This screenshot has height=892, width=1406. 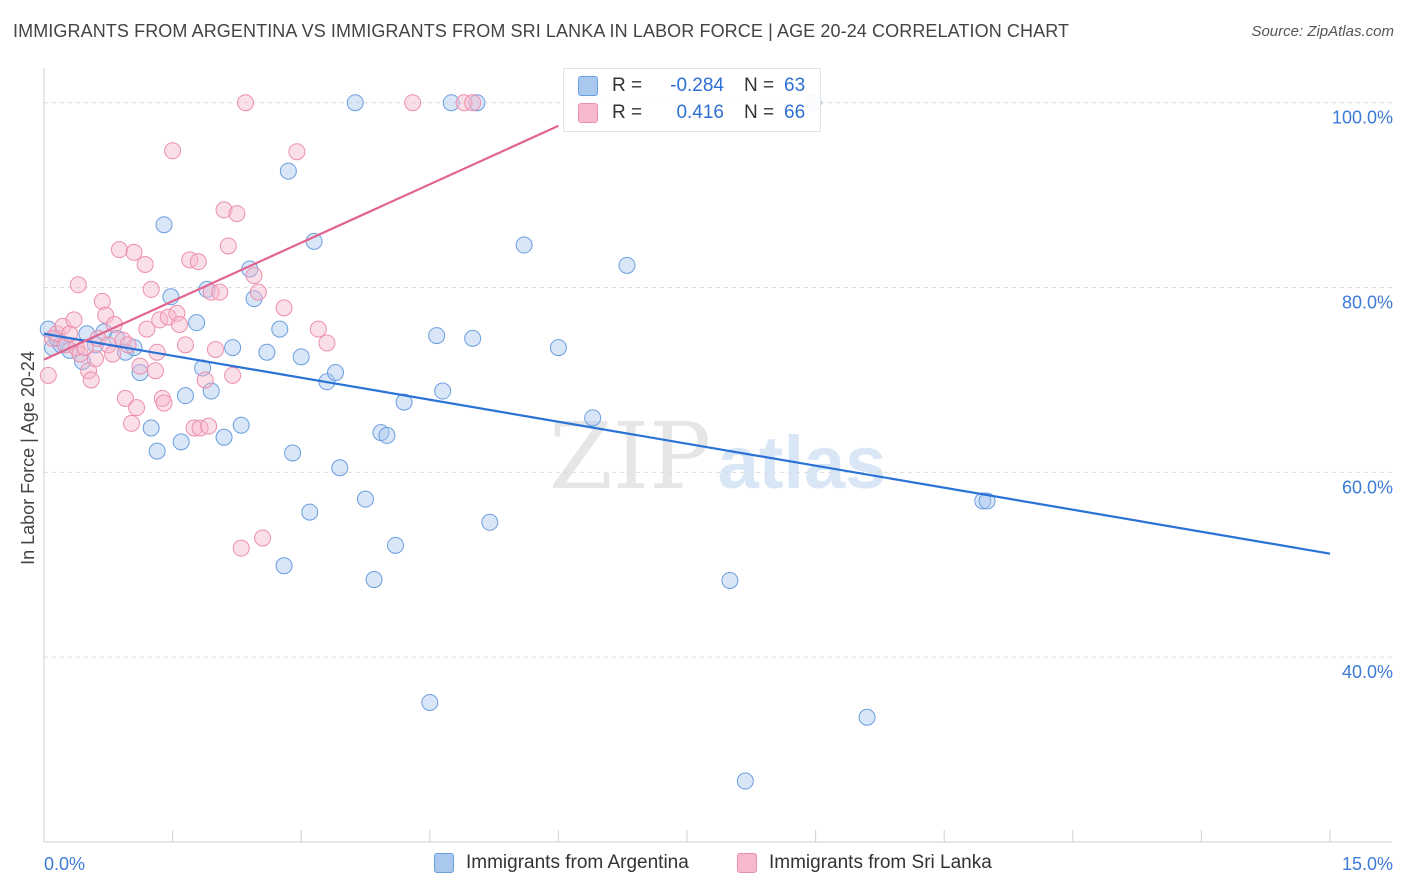 What do you see at coordinates (630, 456) in the screenshot?
I see `watermark-zip: ZIP` at bounding box center [630, 456].